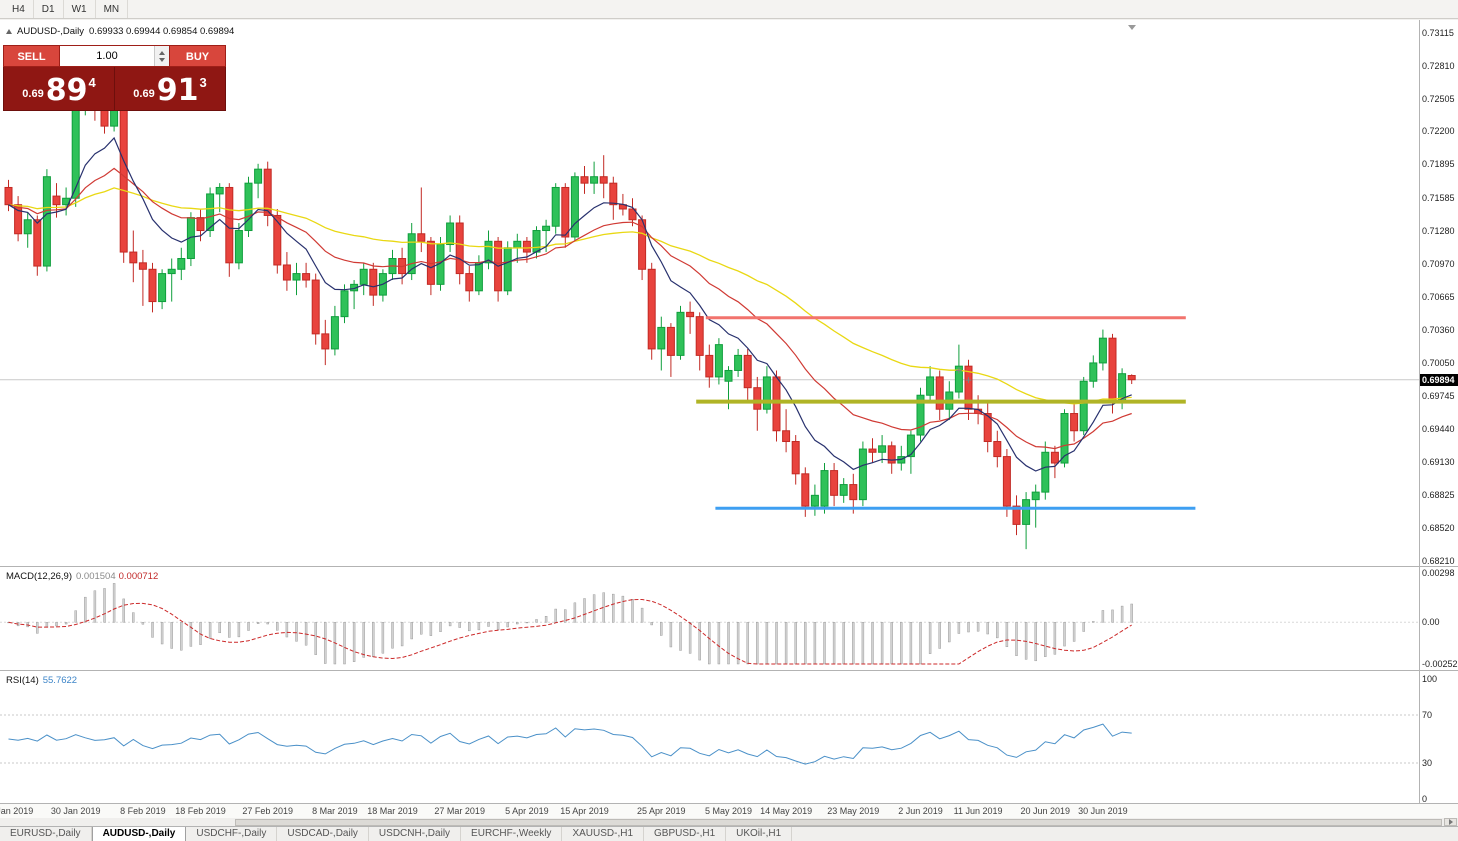 Image resolution: width=1458 pixels, height=841 pixels. What do you see at coordinates (138, 576) in the screenshot?
I see `macd-signal-value: 0.000712` at bounding box center [138, 576].